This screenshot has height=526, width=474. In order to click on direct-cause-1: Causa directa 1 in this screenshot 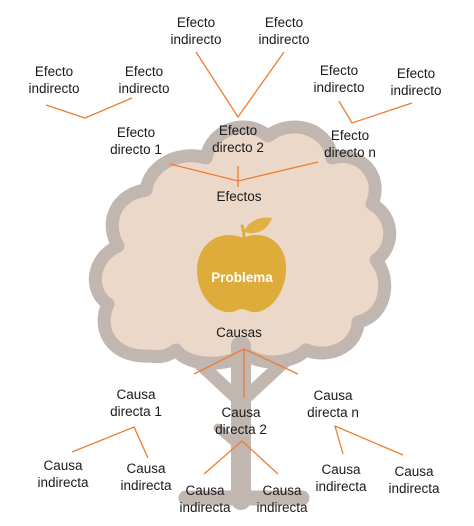, I will do `click(136, 403)`.